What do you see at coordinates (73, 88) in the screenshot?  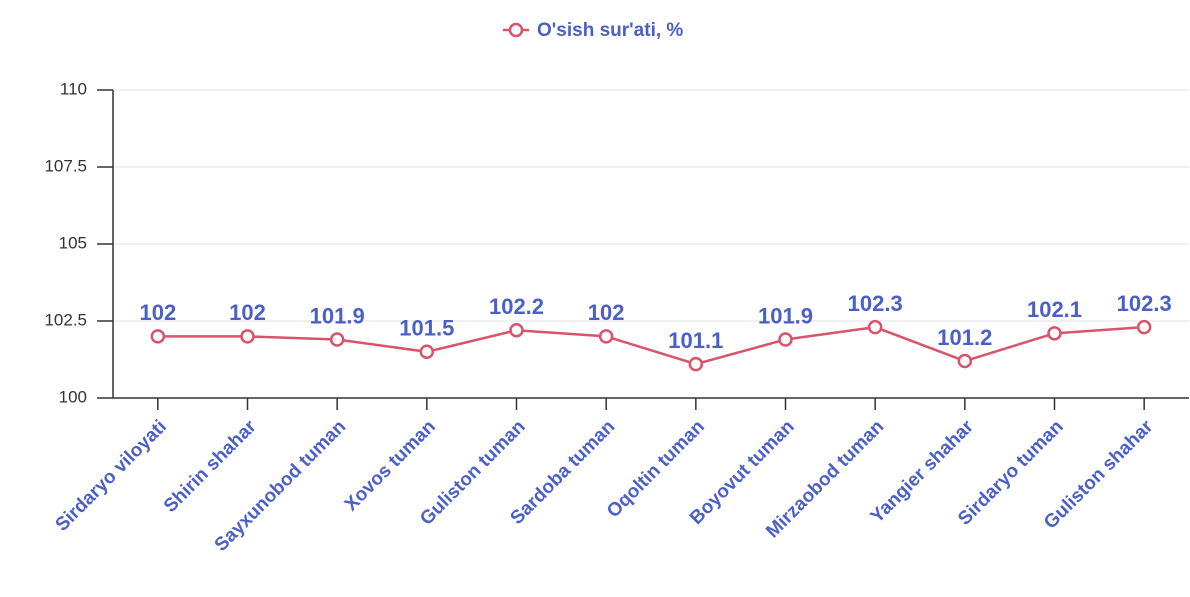 I see `y-tick-label: 110` at bounding box center [73, 88].